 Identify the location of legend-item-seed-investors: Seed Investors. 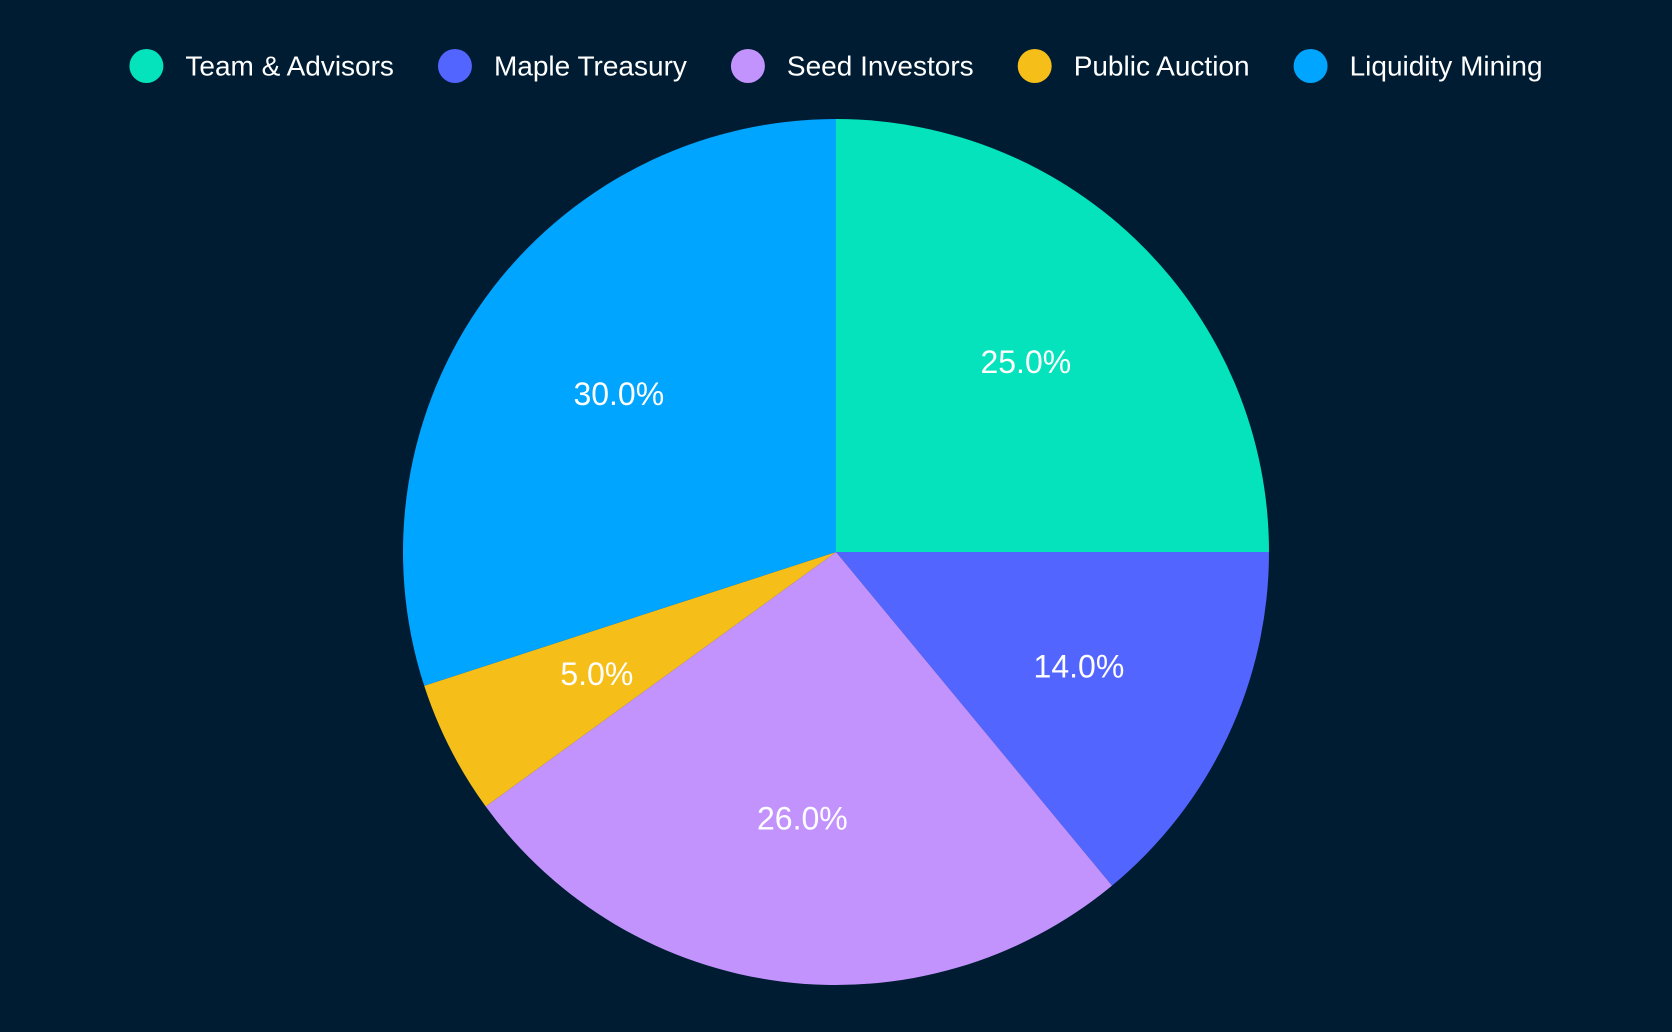
(852, 66).